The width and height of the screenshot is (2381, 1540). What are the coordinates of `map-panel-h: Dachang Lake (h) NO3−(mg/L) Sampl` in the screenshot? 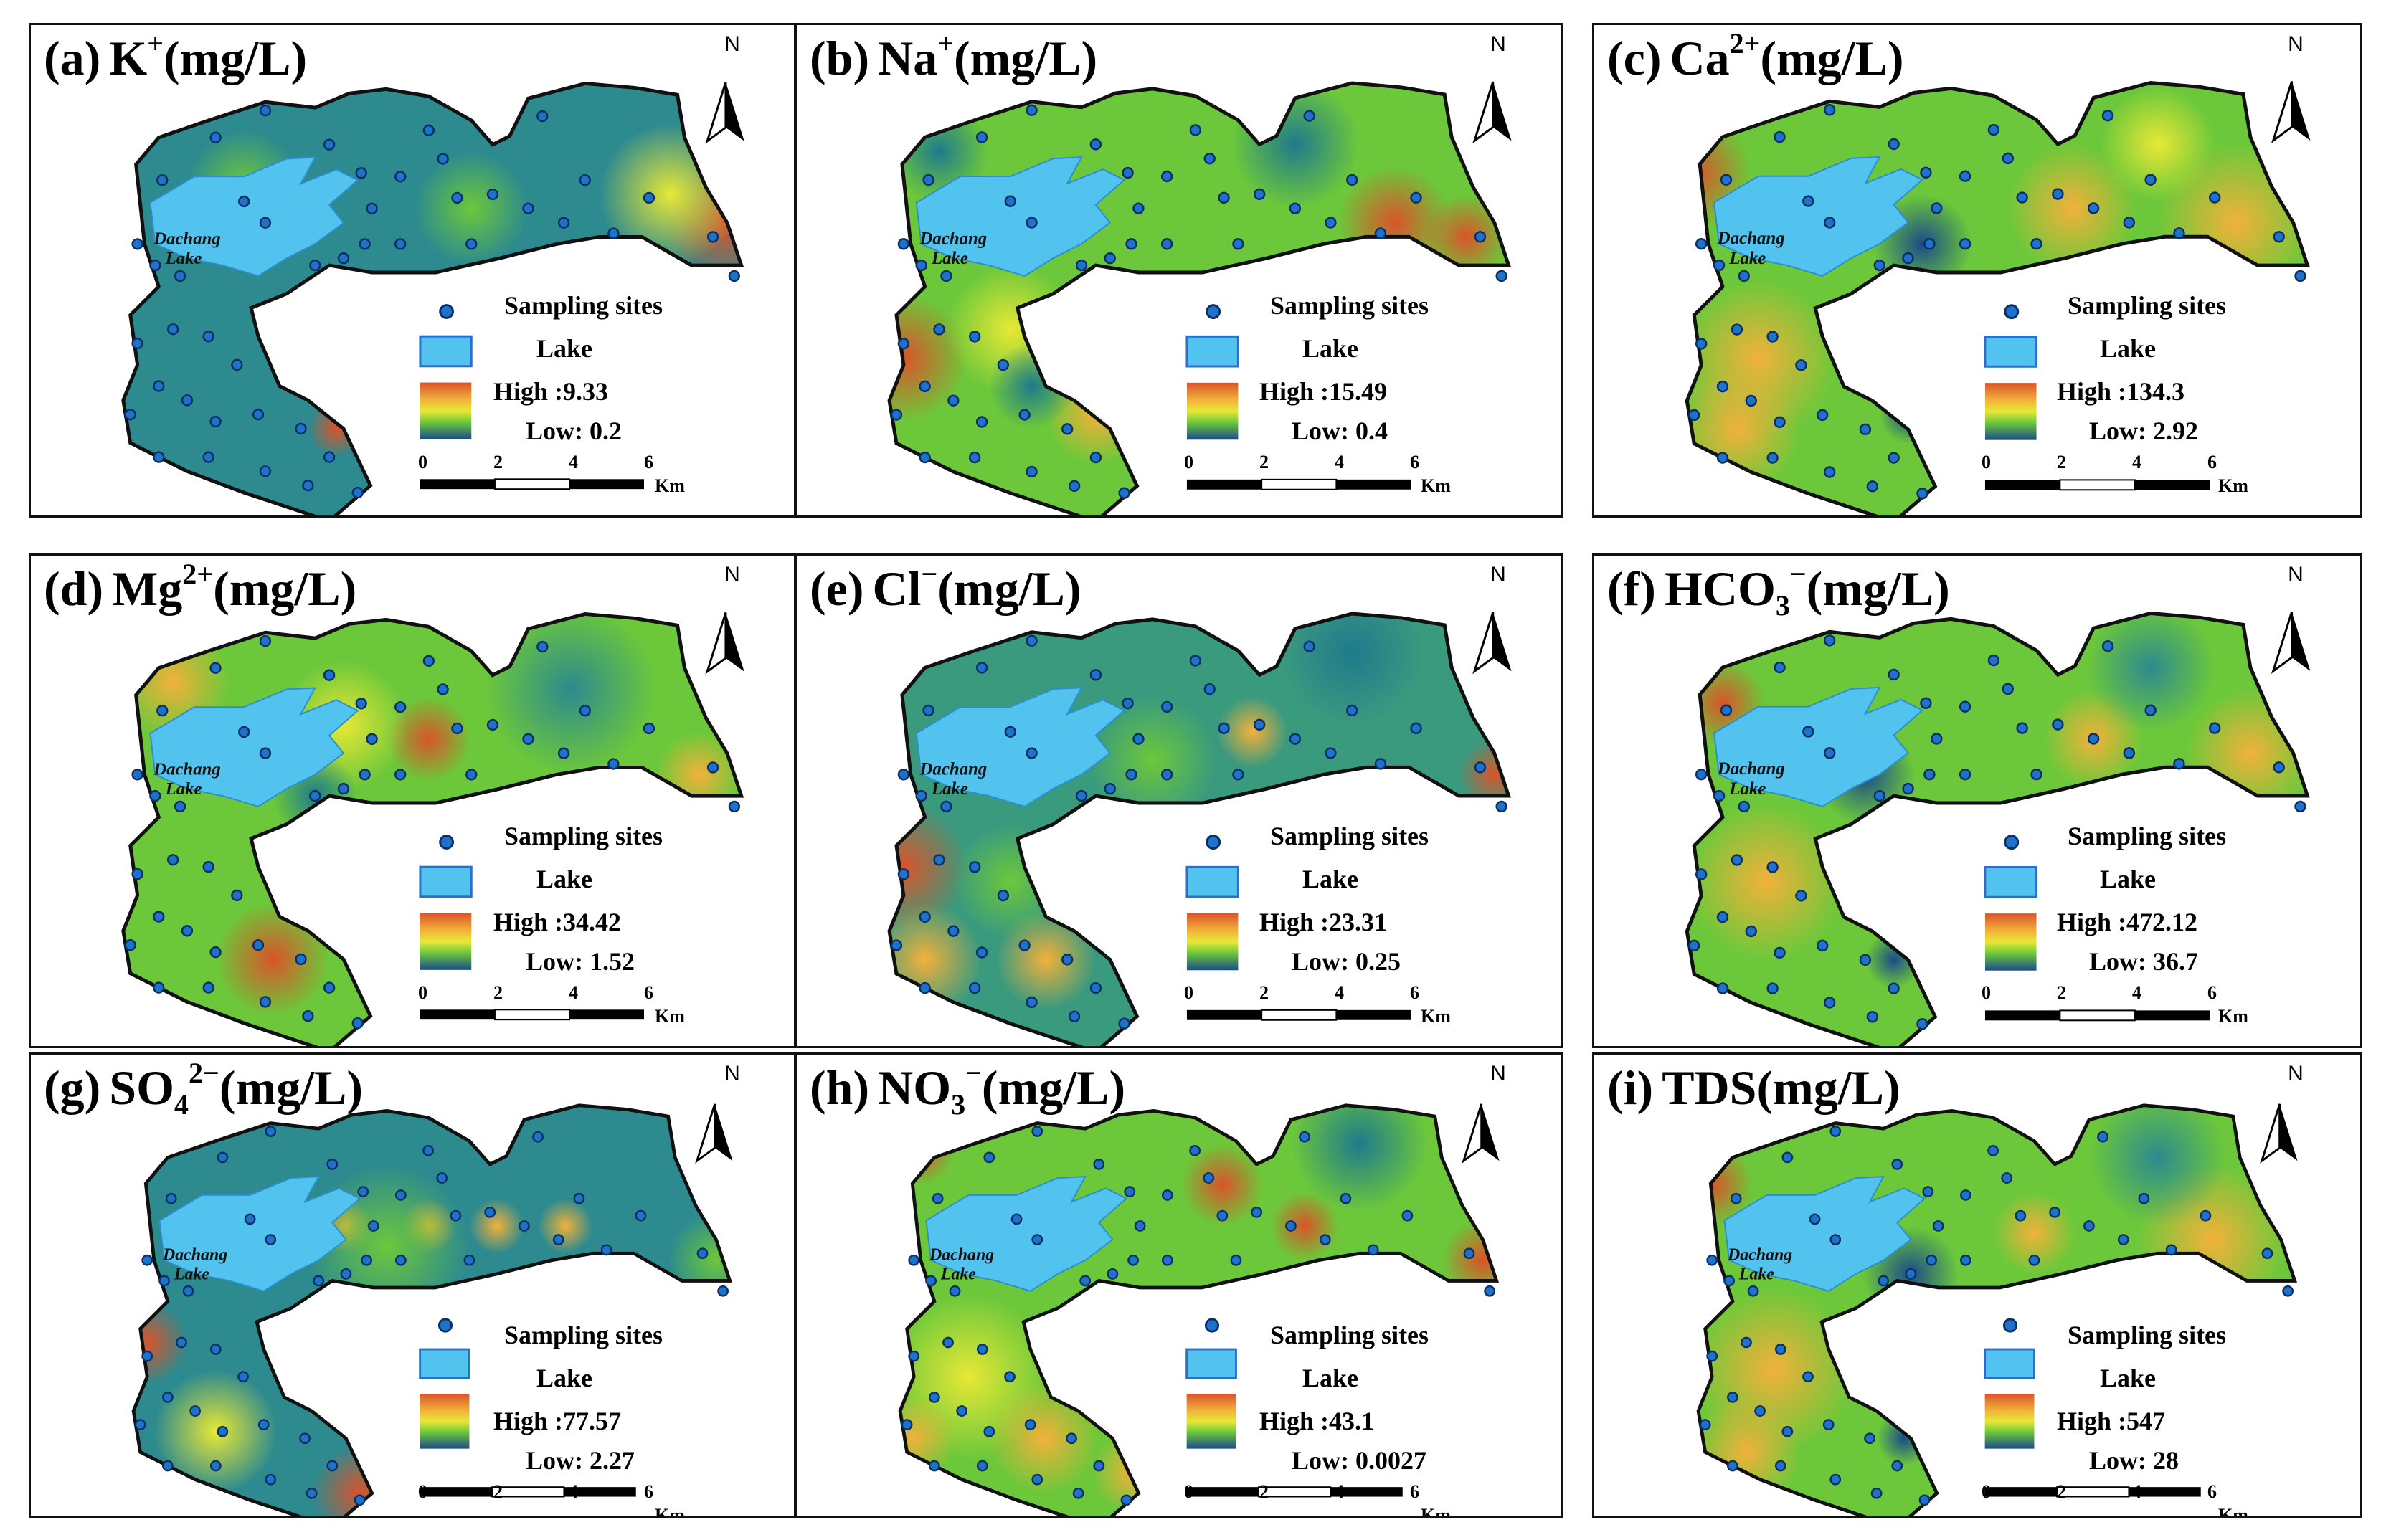 It's located at (1179, 1285).